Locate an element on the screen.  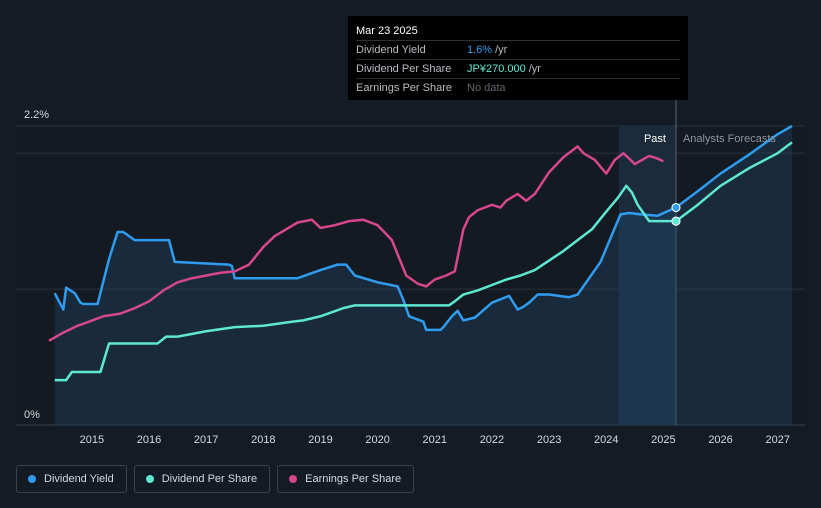
tooltip-row-dividend-yield: Dividend Yield 1.6% /yr is located at coordinates (518, 50).